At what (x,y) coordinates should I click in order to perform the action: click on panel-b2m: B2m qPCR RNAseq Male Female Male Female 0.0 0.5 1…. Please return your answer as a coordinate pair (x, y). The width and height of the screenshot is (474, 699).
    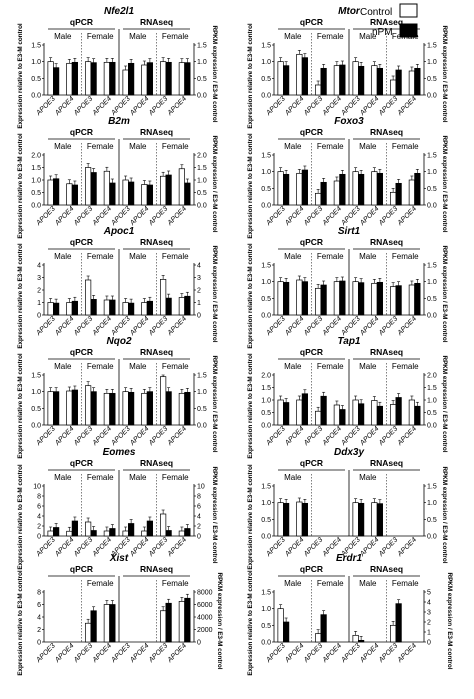
    Looking at the image, I should click on (117, 177).